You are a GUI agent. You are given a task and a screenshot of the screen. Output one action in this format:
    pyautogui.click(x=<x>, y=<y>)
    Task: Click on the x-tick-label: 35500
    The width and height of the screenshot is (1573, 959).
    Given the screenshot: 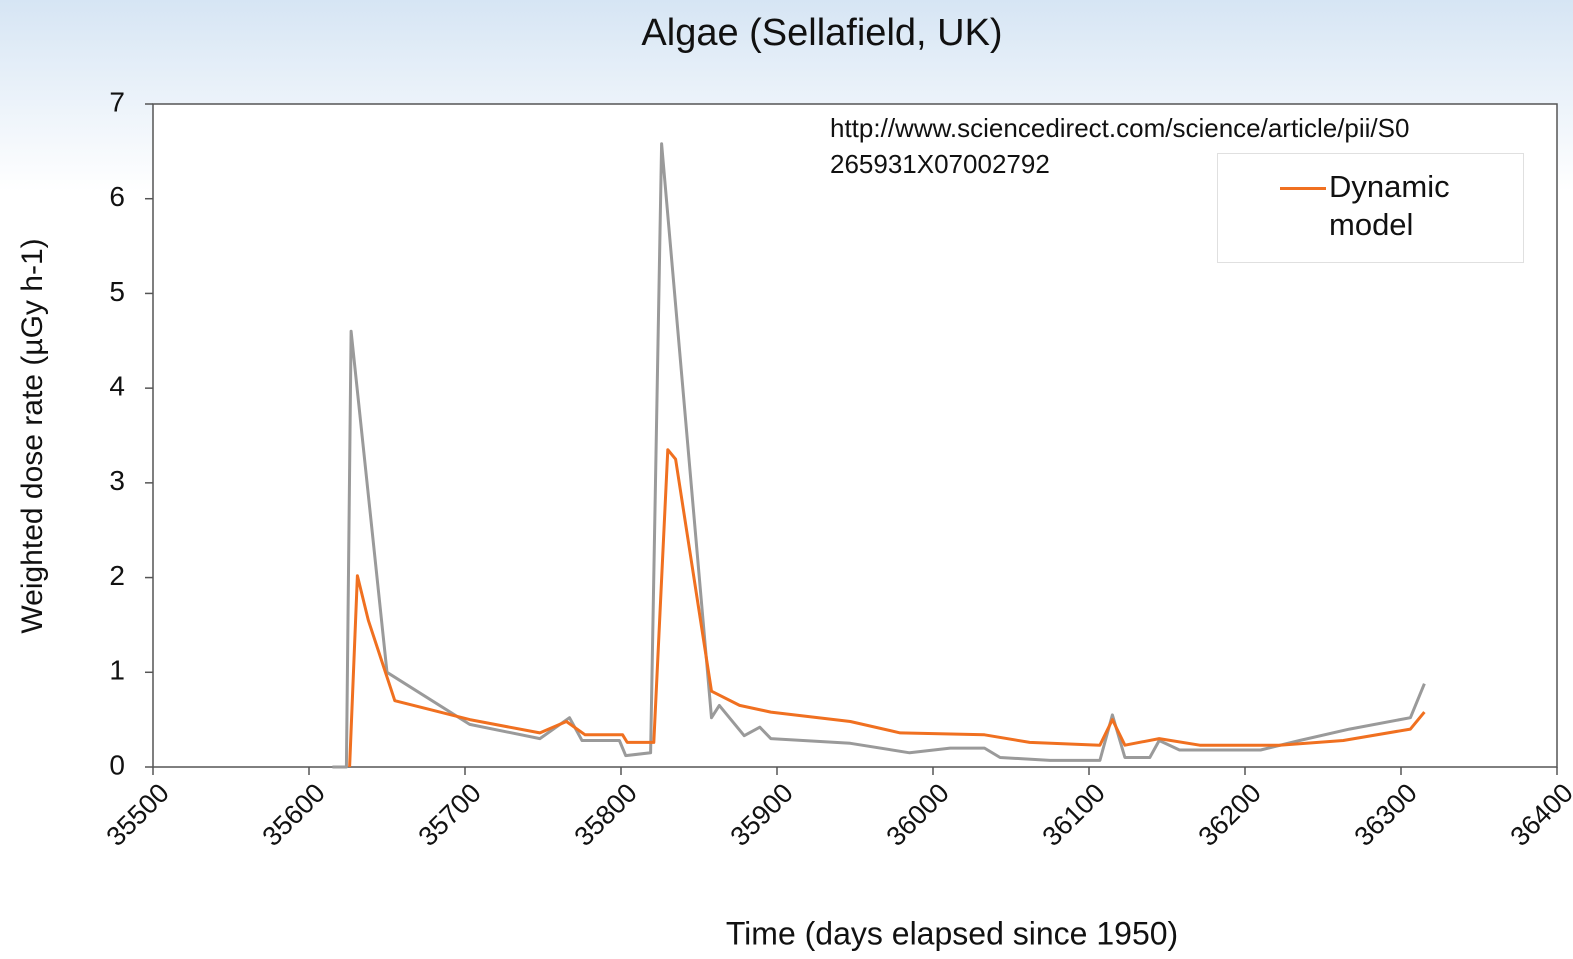 What is the action you would take?
    pyautogui.click(x=138, y=815)
    